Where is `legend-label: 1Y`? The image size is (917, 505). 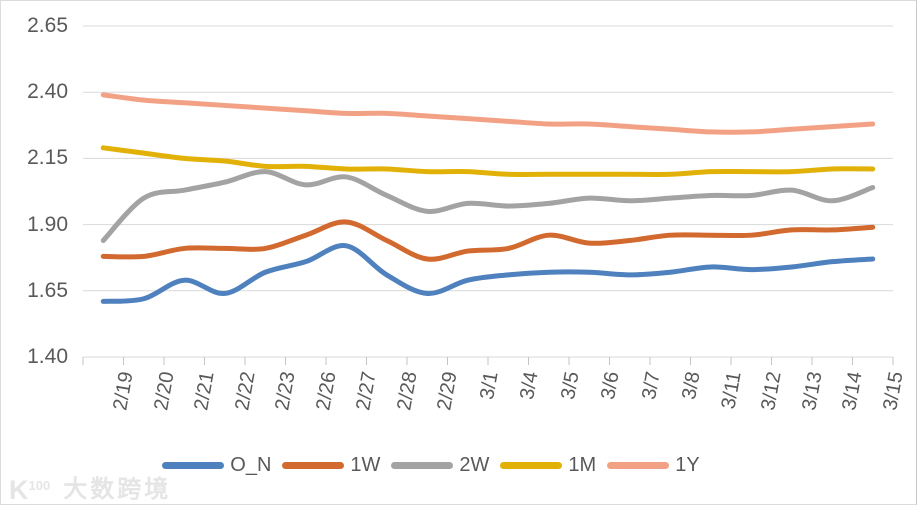
legend-label: 1Y is located at coordinates (687, 464).